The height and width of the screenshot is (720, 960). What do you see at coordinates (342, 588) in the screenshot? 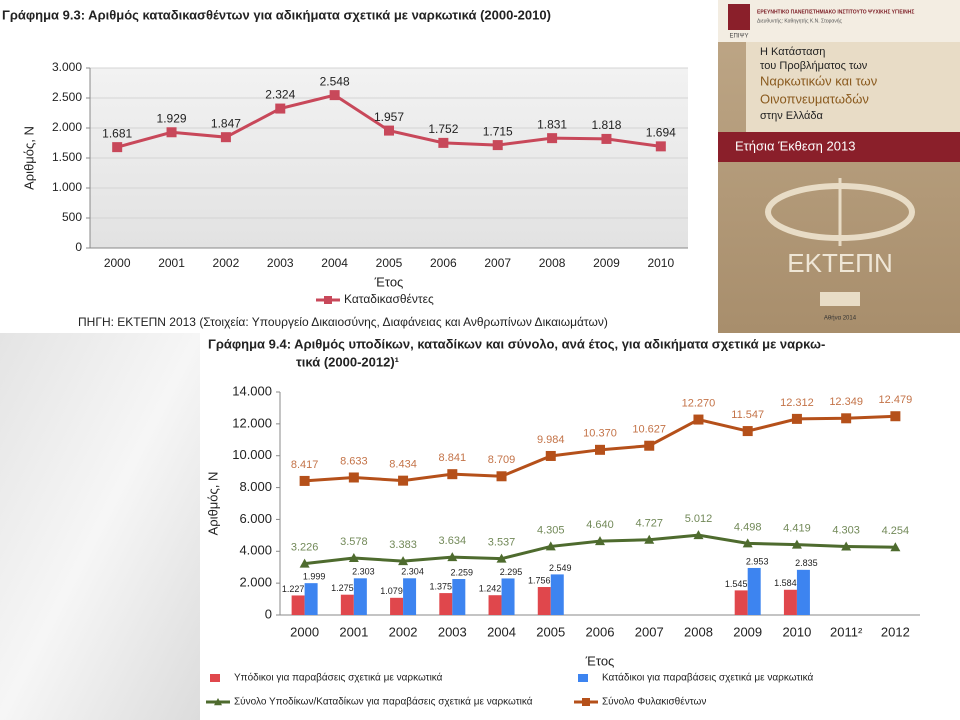
I see `data-label: 1.275` at bounding box center [342, 588].